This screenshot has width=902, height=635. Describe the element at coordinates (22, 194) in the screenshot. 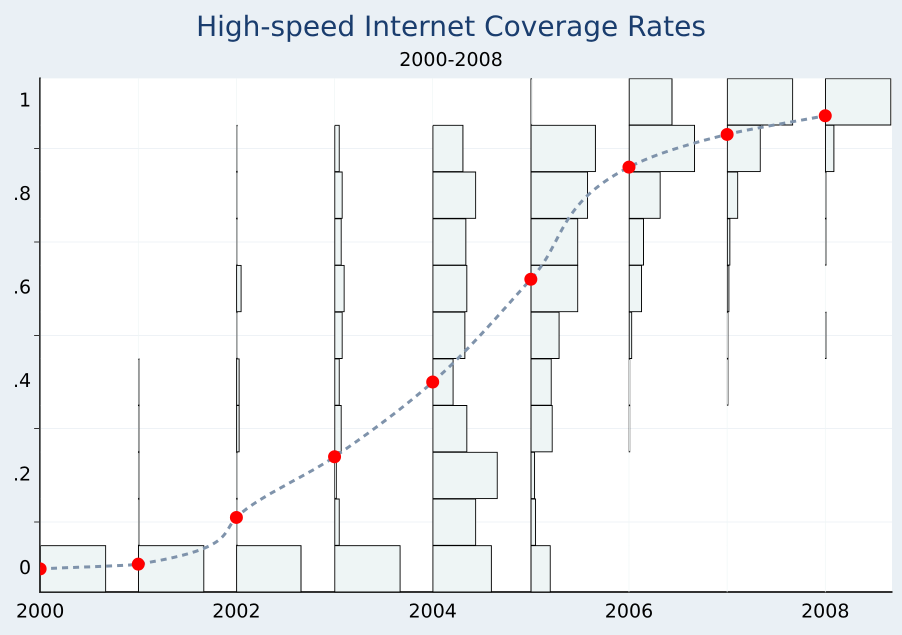

I see `y-tick-label: .8` at that location.